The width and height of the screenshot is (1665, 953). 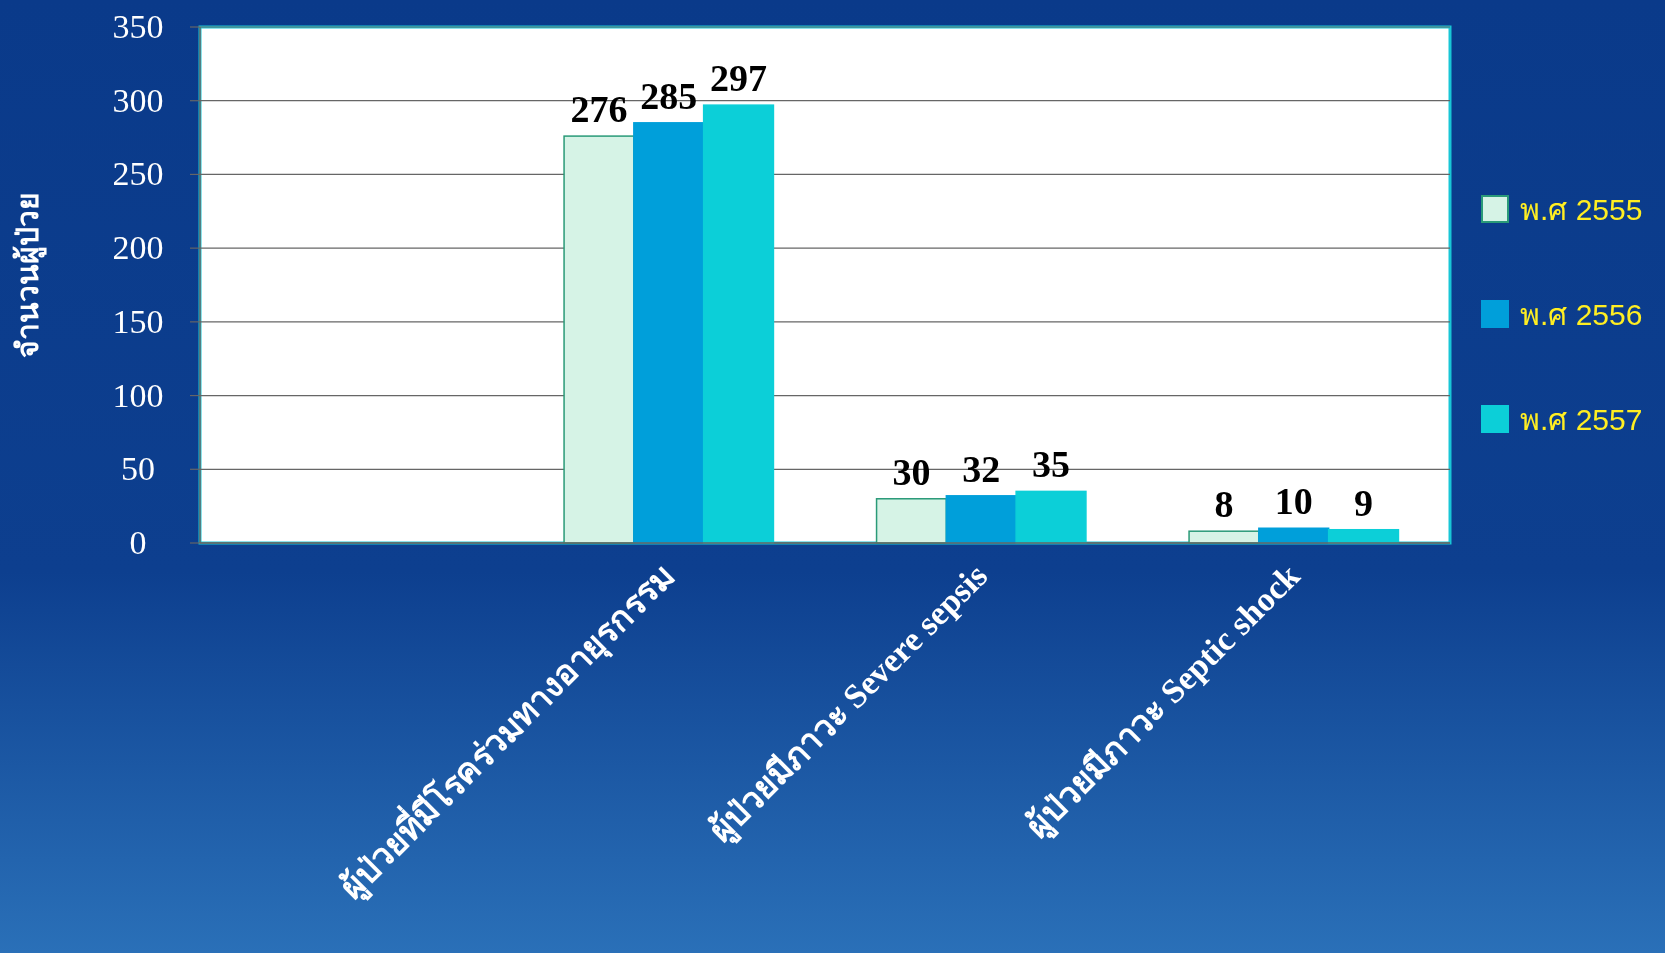 I want to click on y-tick-label: 200, so click(x=138, y=248).